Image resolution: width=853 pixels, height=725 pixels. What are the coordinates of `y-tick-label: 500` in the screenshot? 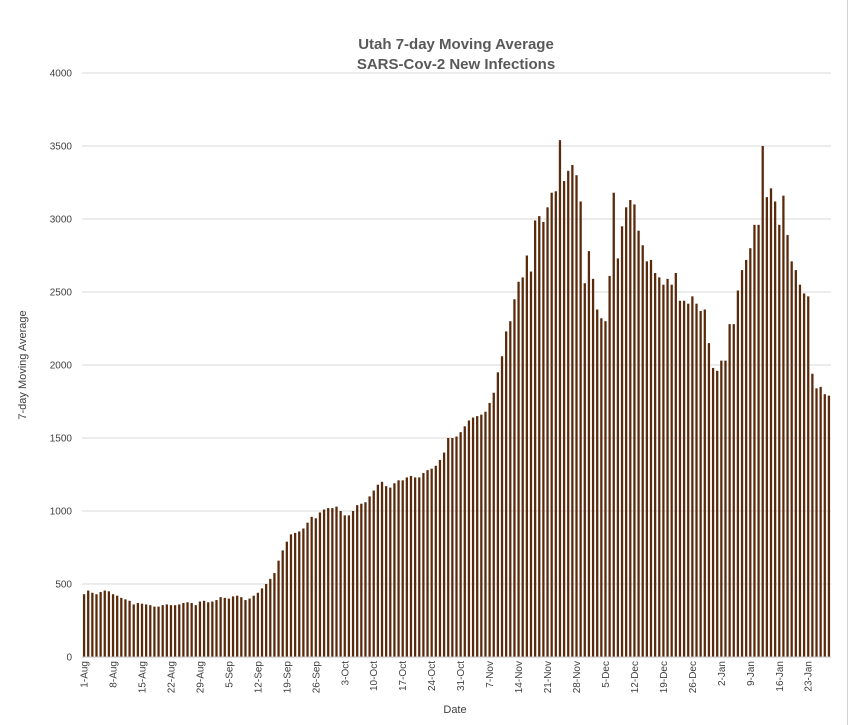 It's located at (63, 585).